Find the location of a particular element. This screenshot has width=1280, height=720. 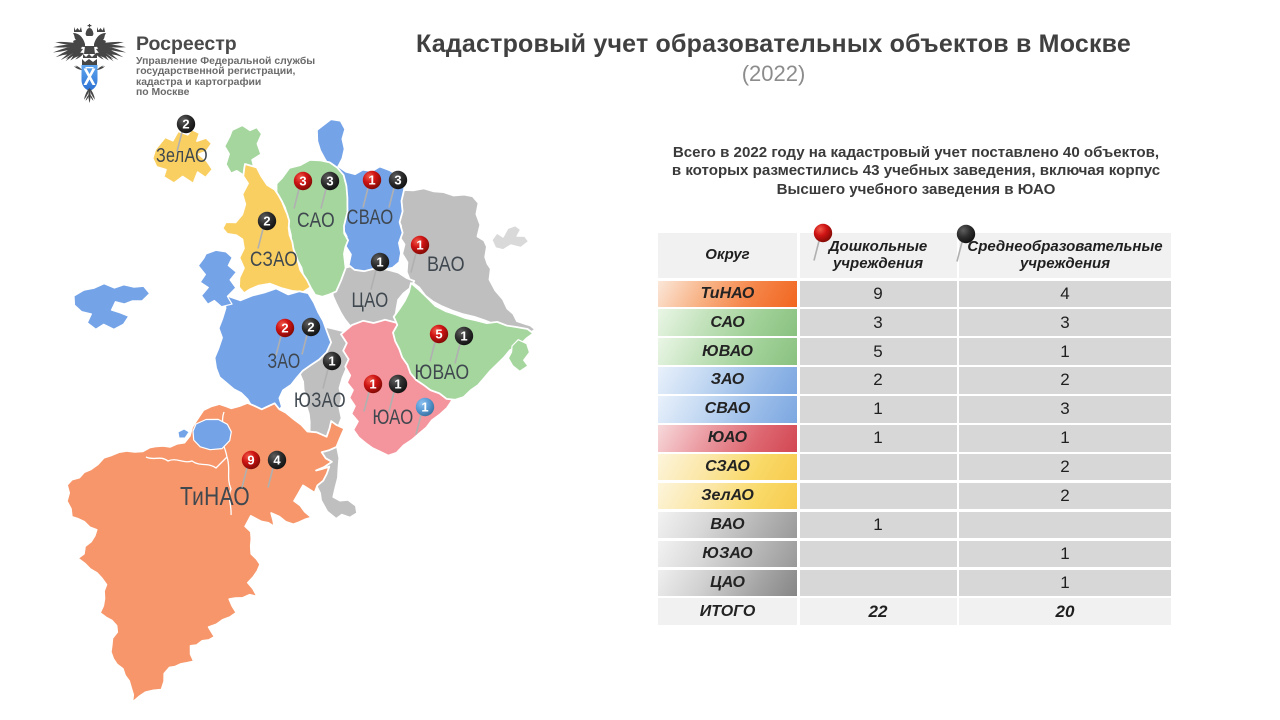

svg-text: СВАО is located at coordinates (370, 217).